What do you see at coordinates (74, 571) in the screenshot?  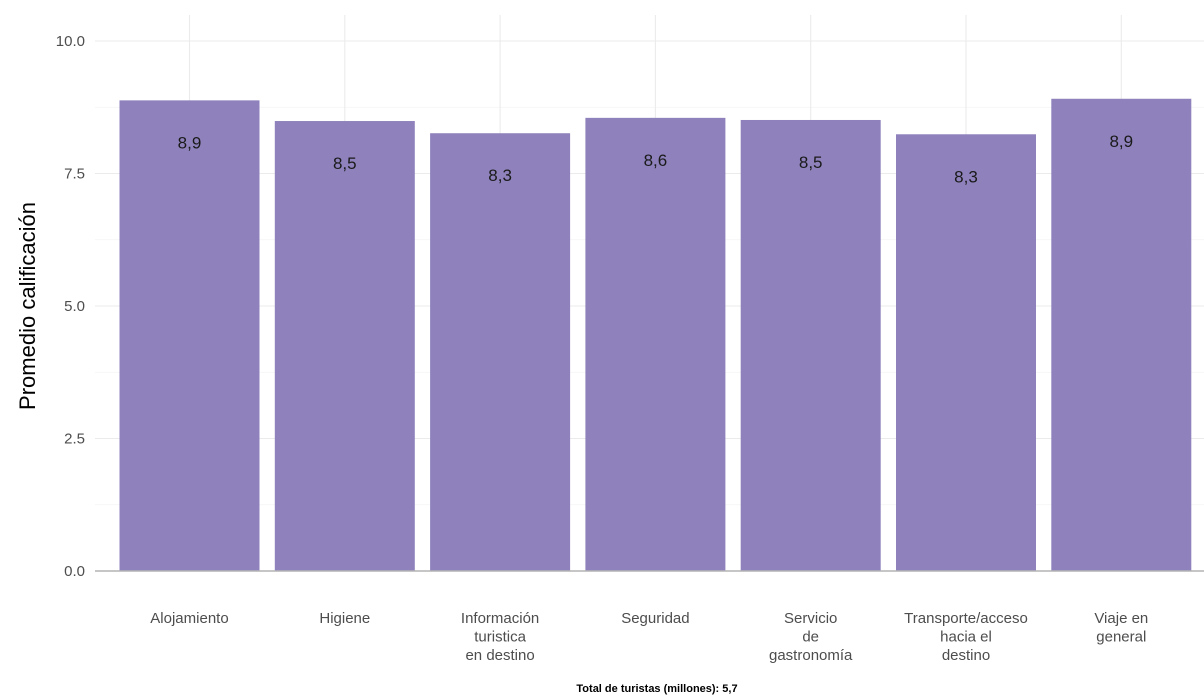 I see `y-tick-label: 0.0` at bounding box center [74, 571].